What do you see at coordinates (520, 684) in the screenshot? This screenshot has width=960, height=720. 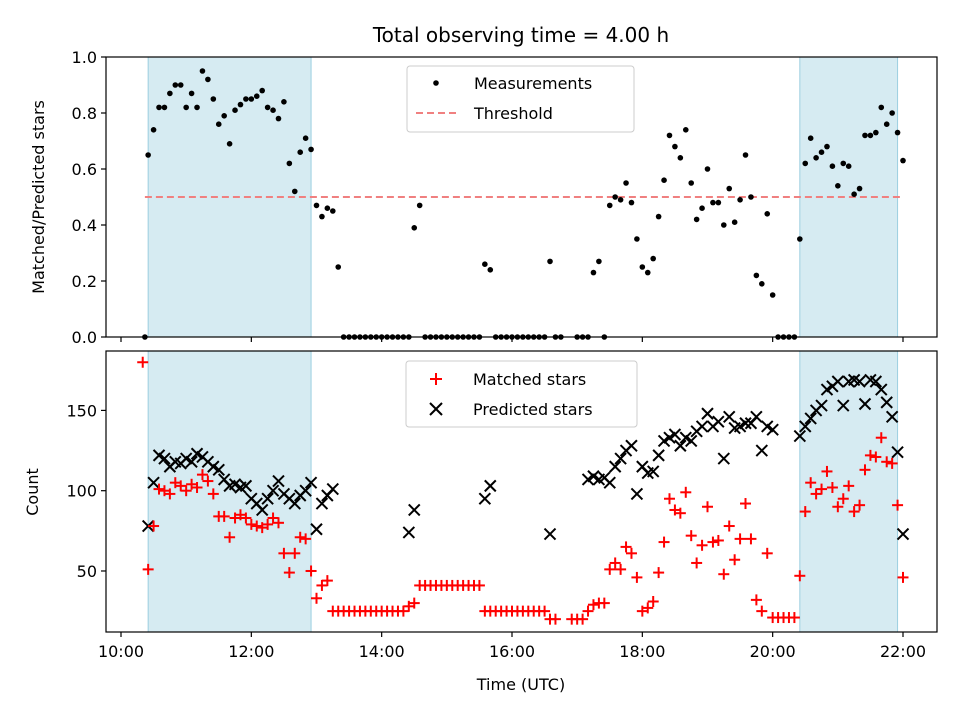 I see `x-axis-label: Time (UTC)` at bounding box center [520, 684].